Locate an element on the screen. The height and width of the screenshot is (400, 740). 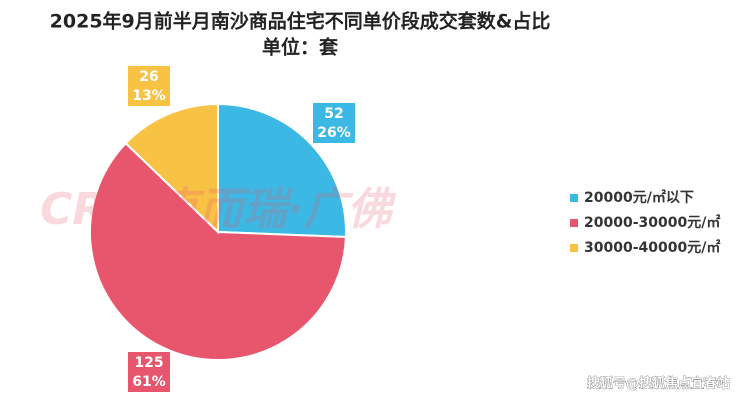
percent-label: 26% is located at coordinates (334, 133).